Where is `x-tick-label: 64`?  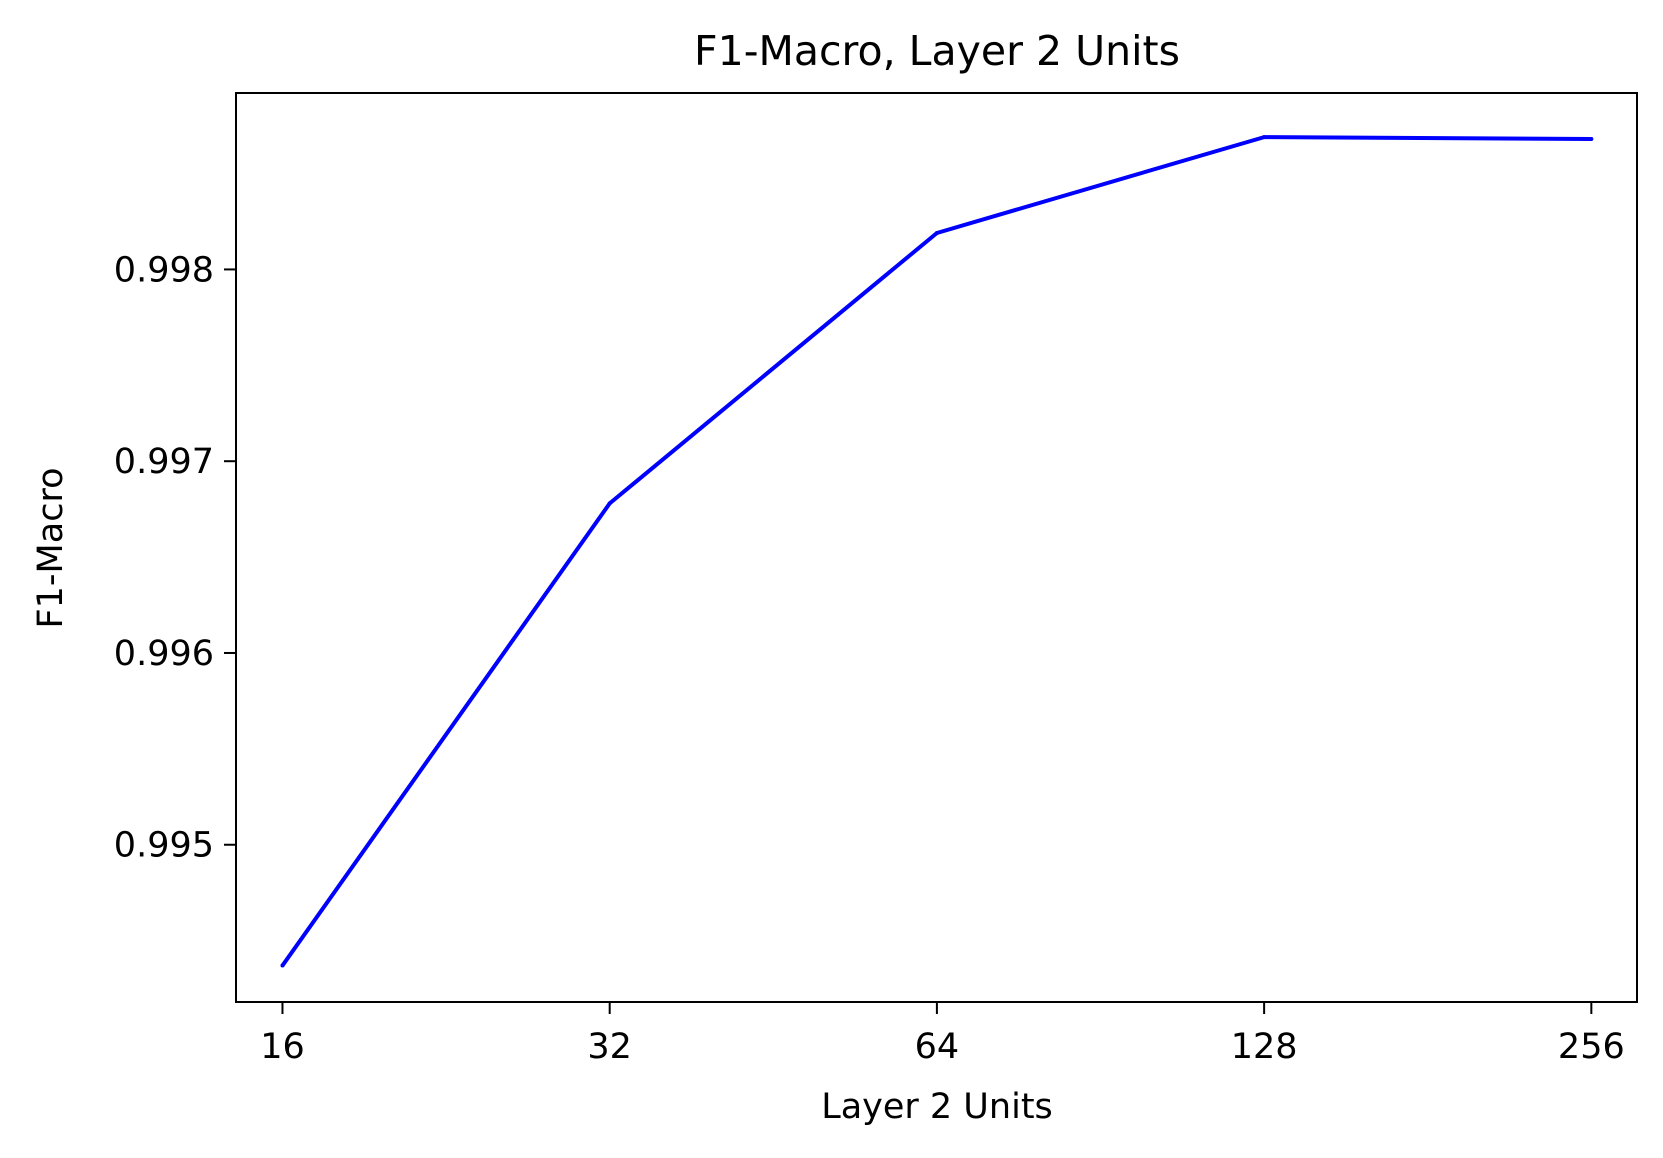
x-tick-label: 64 is located at coordinates (937, 1047).